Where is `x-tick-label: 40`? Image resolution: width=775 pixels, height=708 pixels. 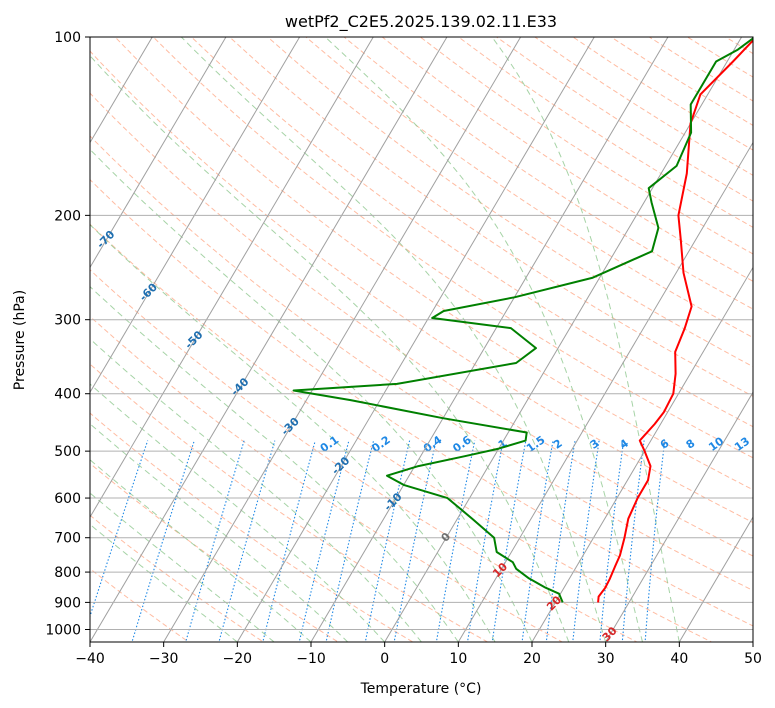
x-tick-label: 40 is located at coordinates (679, 659).